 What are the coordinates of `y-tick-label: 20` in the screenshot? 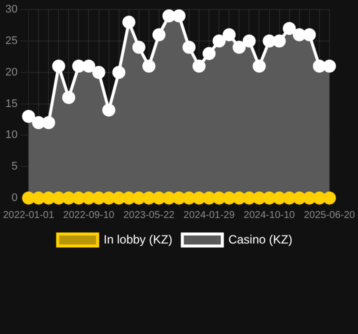 It's located at (11, 72).